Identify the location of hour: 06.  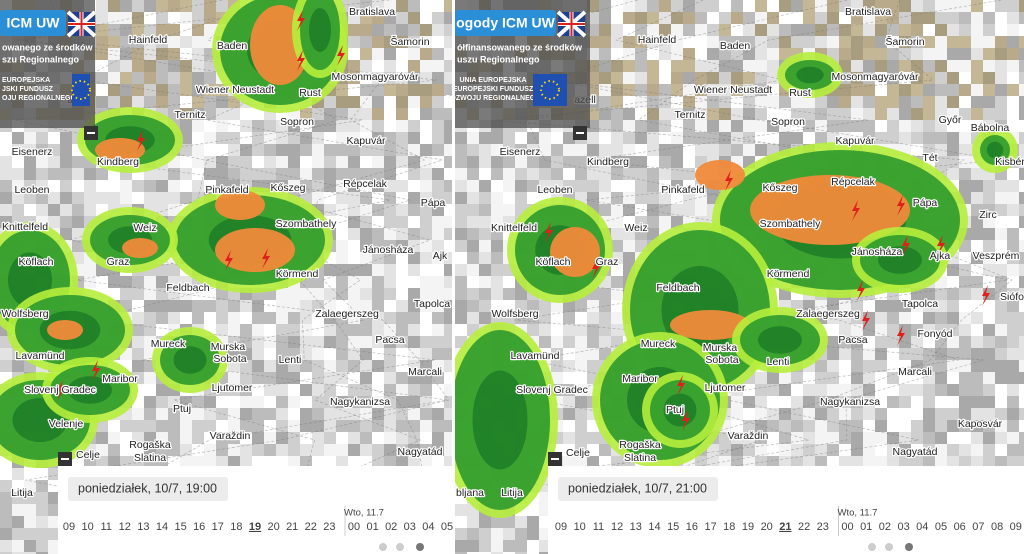
(960, 527).